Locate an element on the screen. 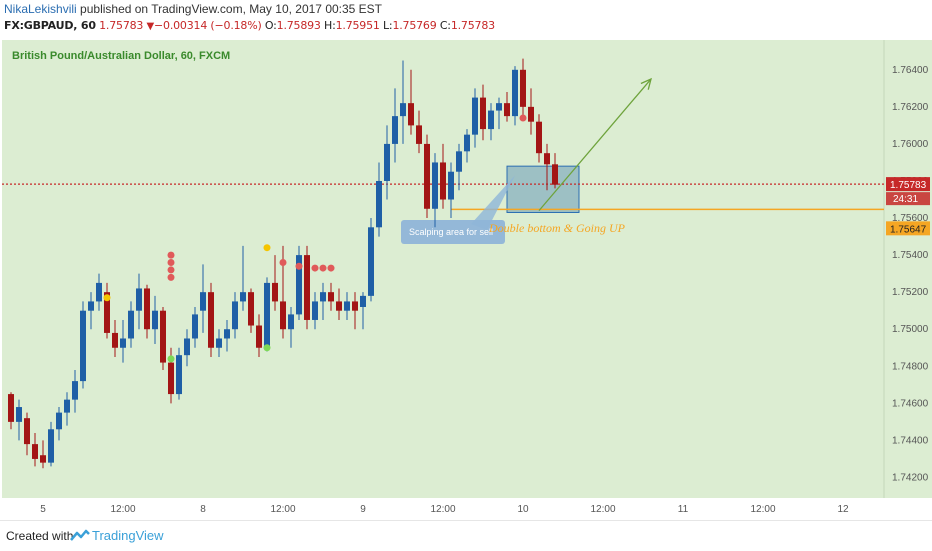  x-tick-label: 5 is located at coordinates (43, 509).